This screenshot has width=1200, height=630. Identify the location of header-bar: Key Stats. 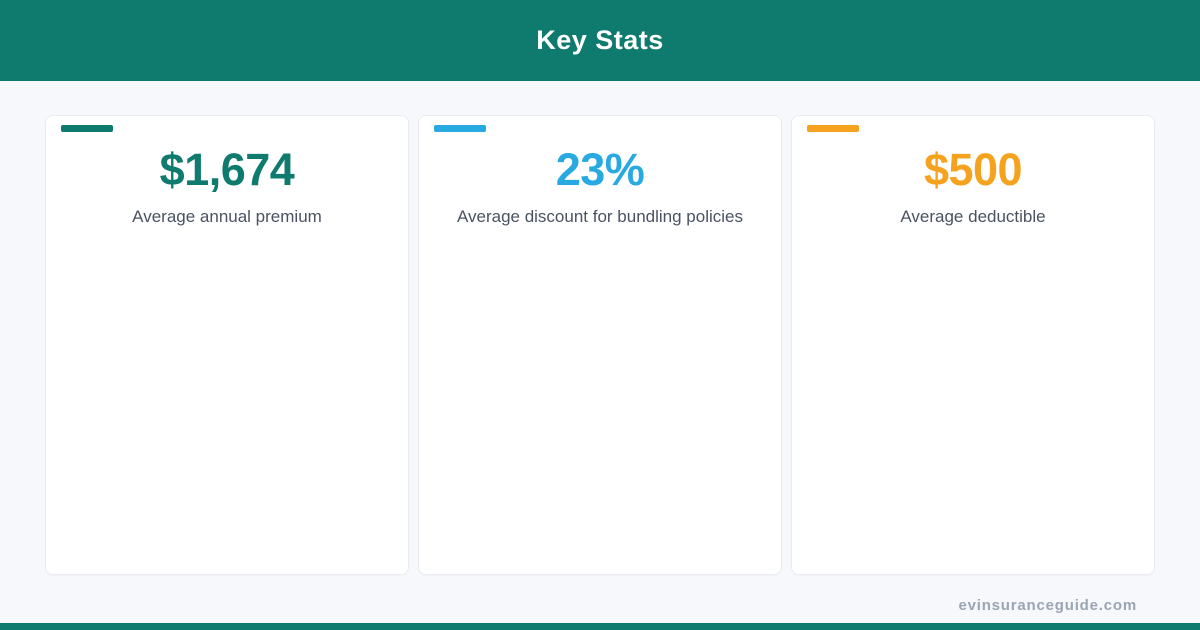
(600, 40).